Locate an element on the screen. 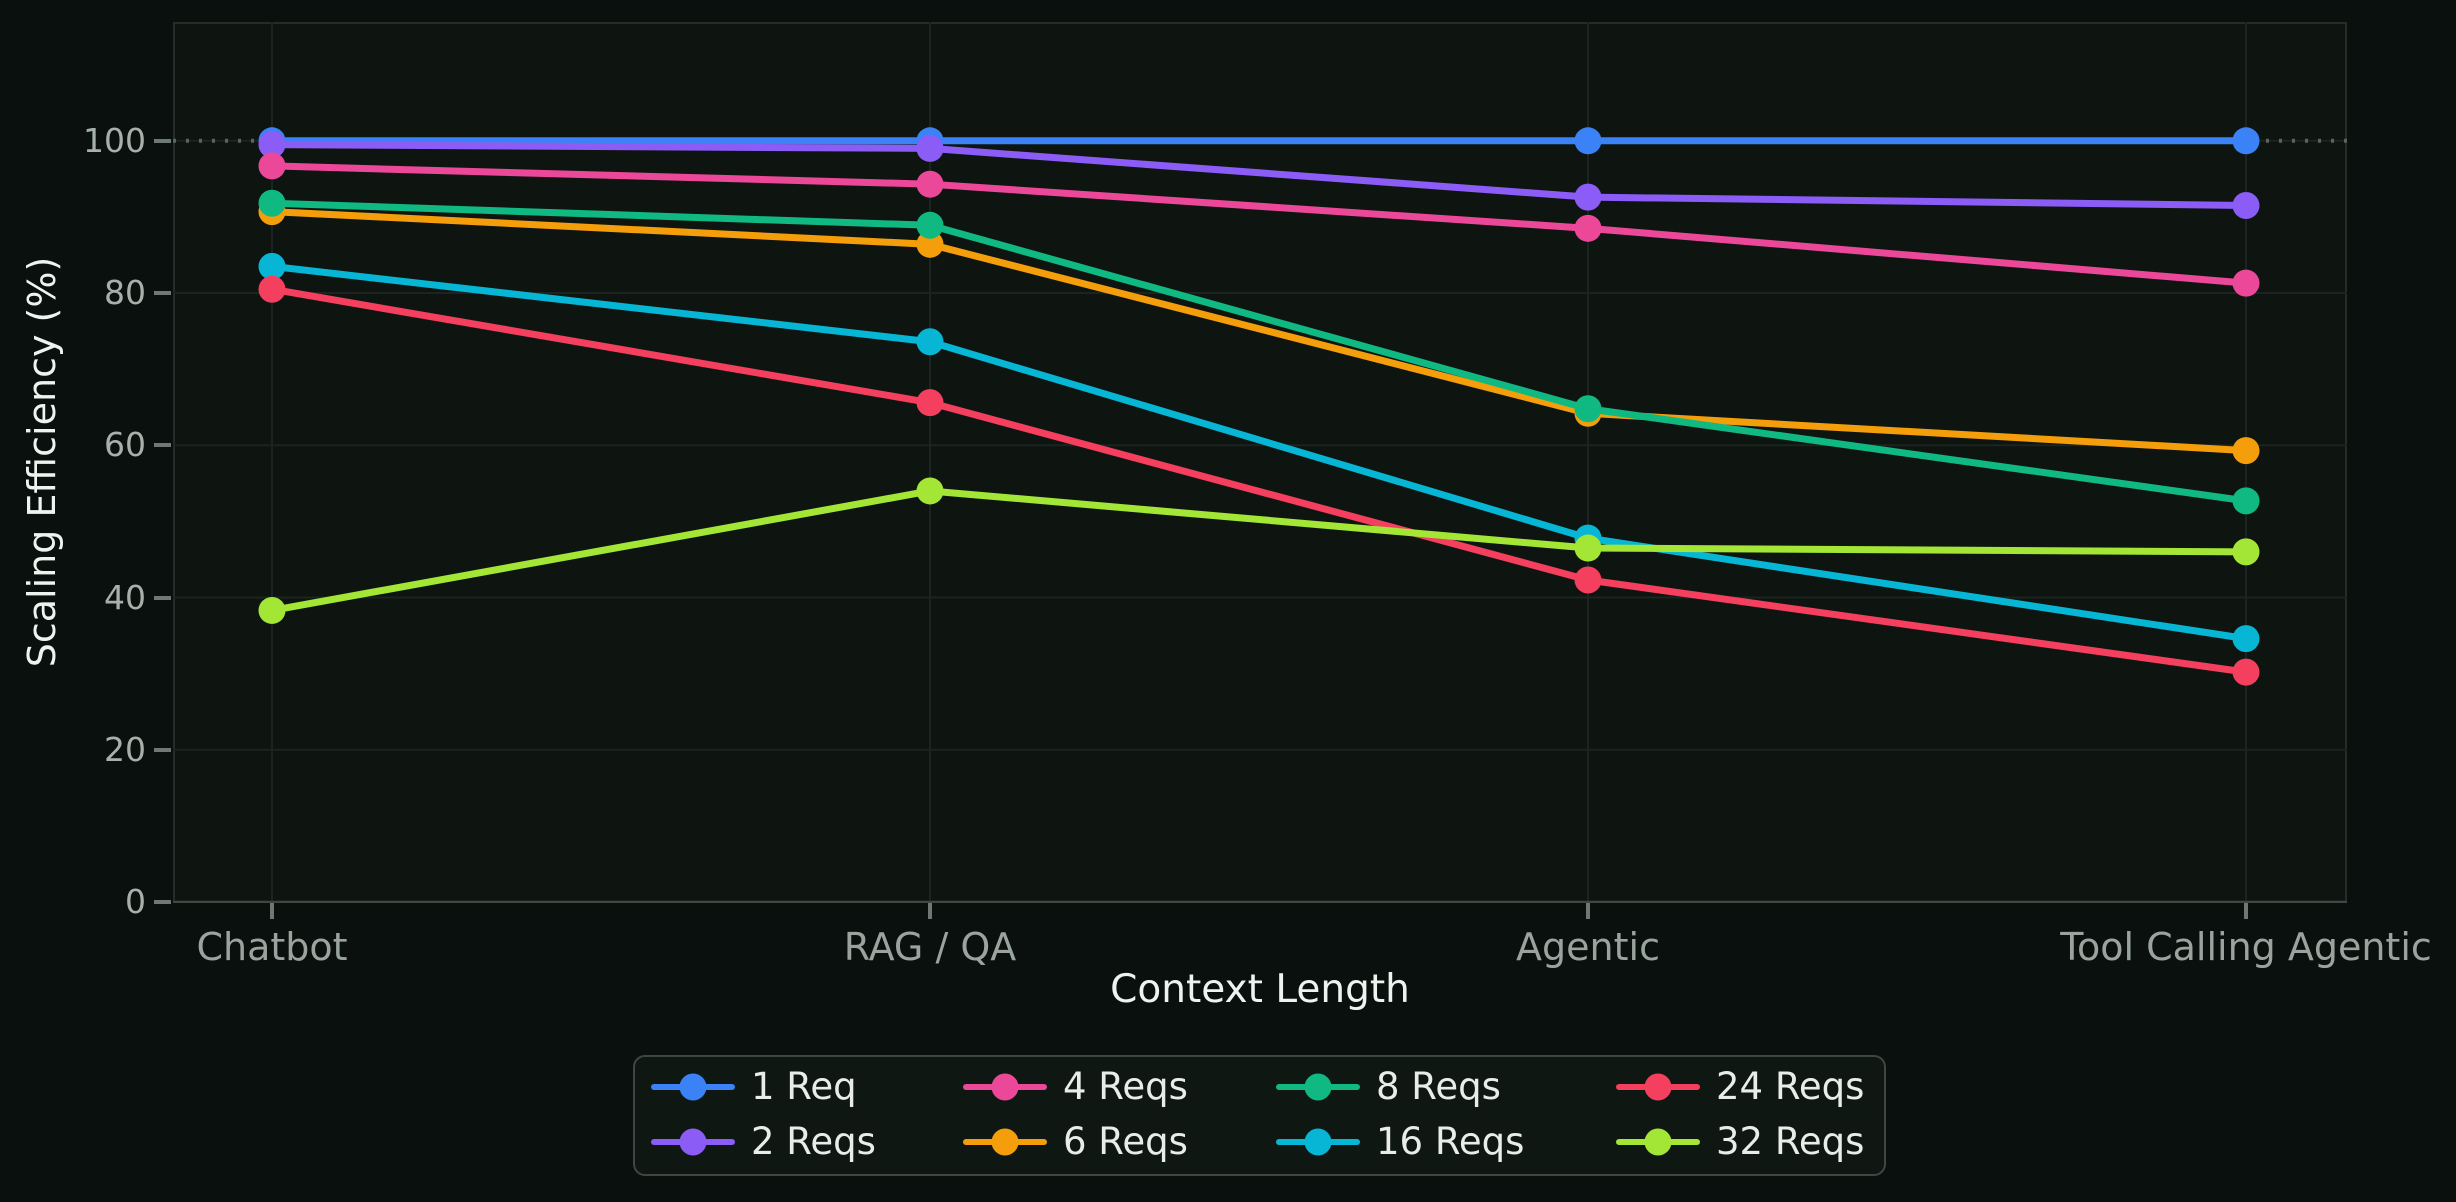 The width and height of the screenshot is (2456, 1202). data-point-8-reqs-tool-calling-agentic is located at coordinates (2246, 501).